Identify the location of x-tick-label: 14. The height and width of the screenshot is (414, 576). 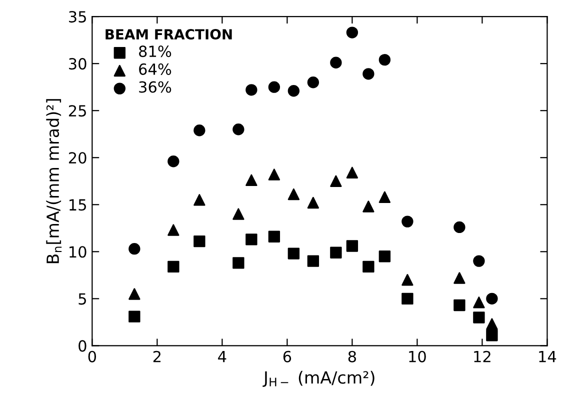
(547, 356).